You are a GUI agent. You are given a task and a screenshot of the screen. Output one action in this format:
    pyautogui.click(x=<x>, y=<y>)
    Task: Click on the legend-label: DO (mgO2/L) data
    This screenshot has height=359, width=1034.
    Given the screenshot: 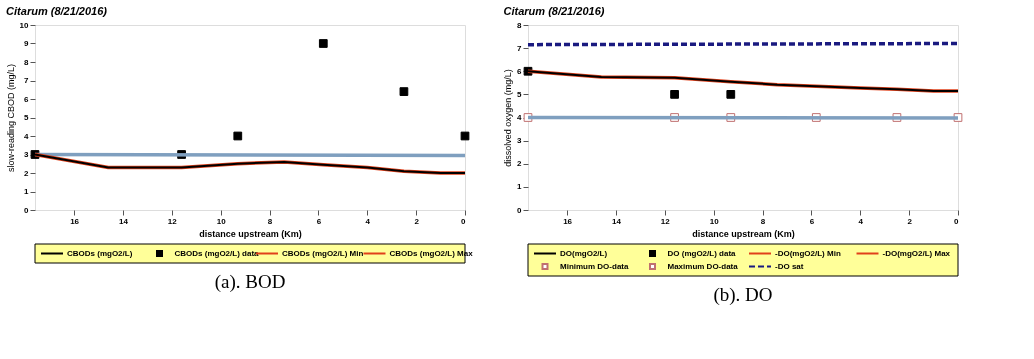 What is the action you would take?
    pyautogui.click(x=702, y=253)
    